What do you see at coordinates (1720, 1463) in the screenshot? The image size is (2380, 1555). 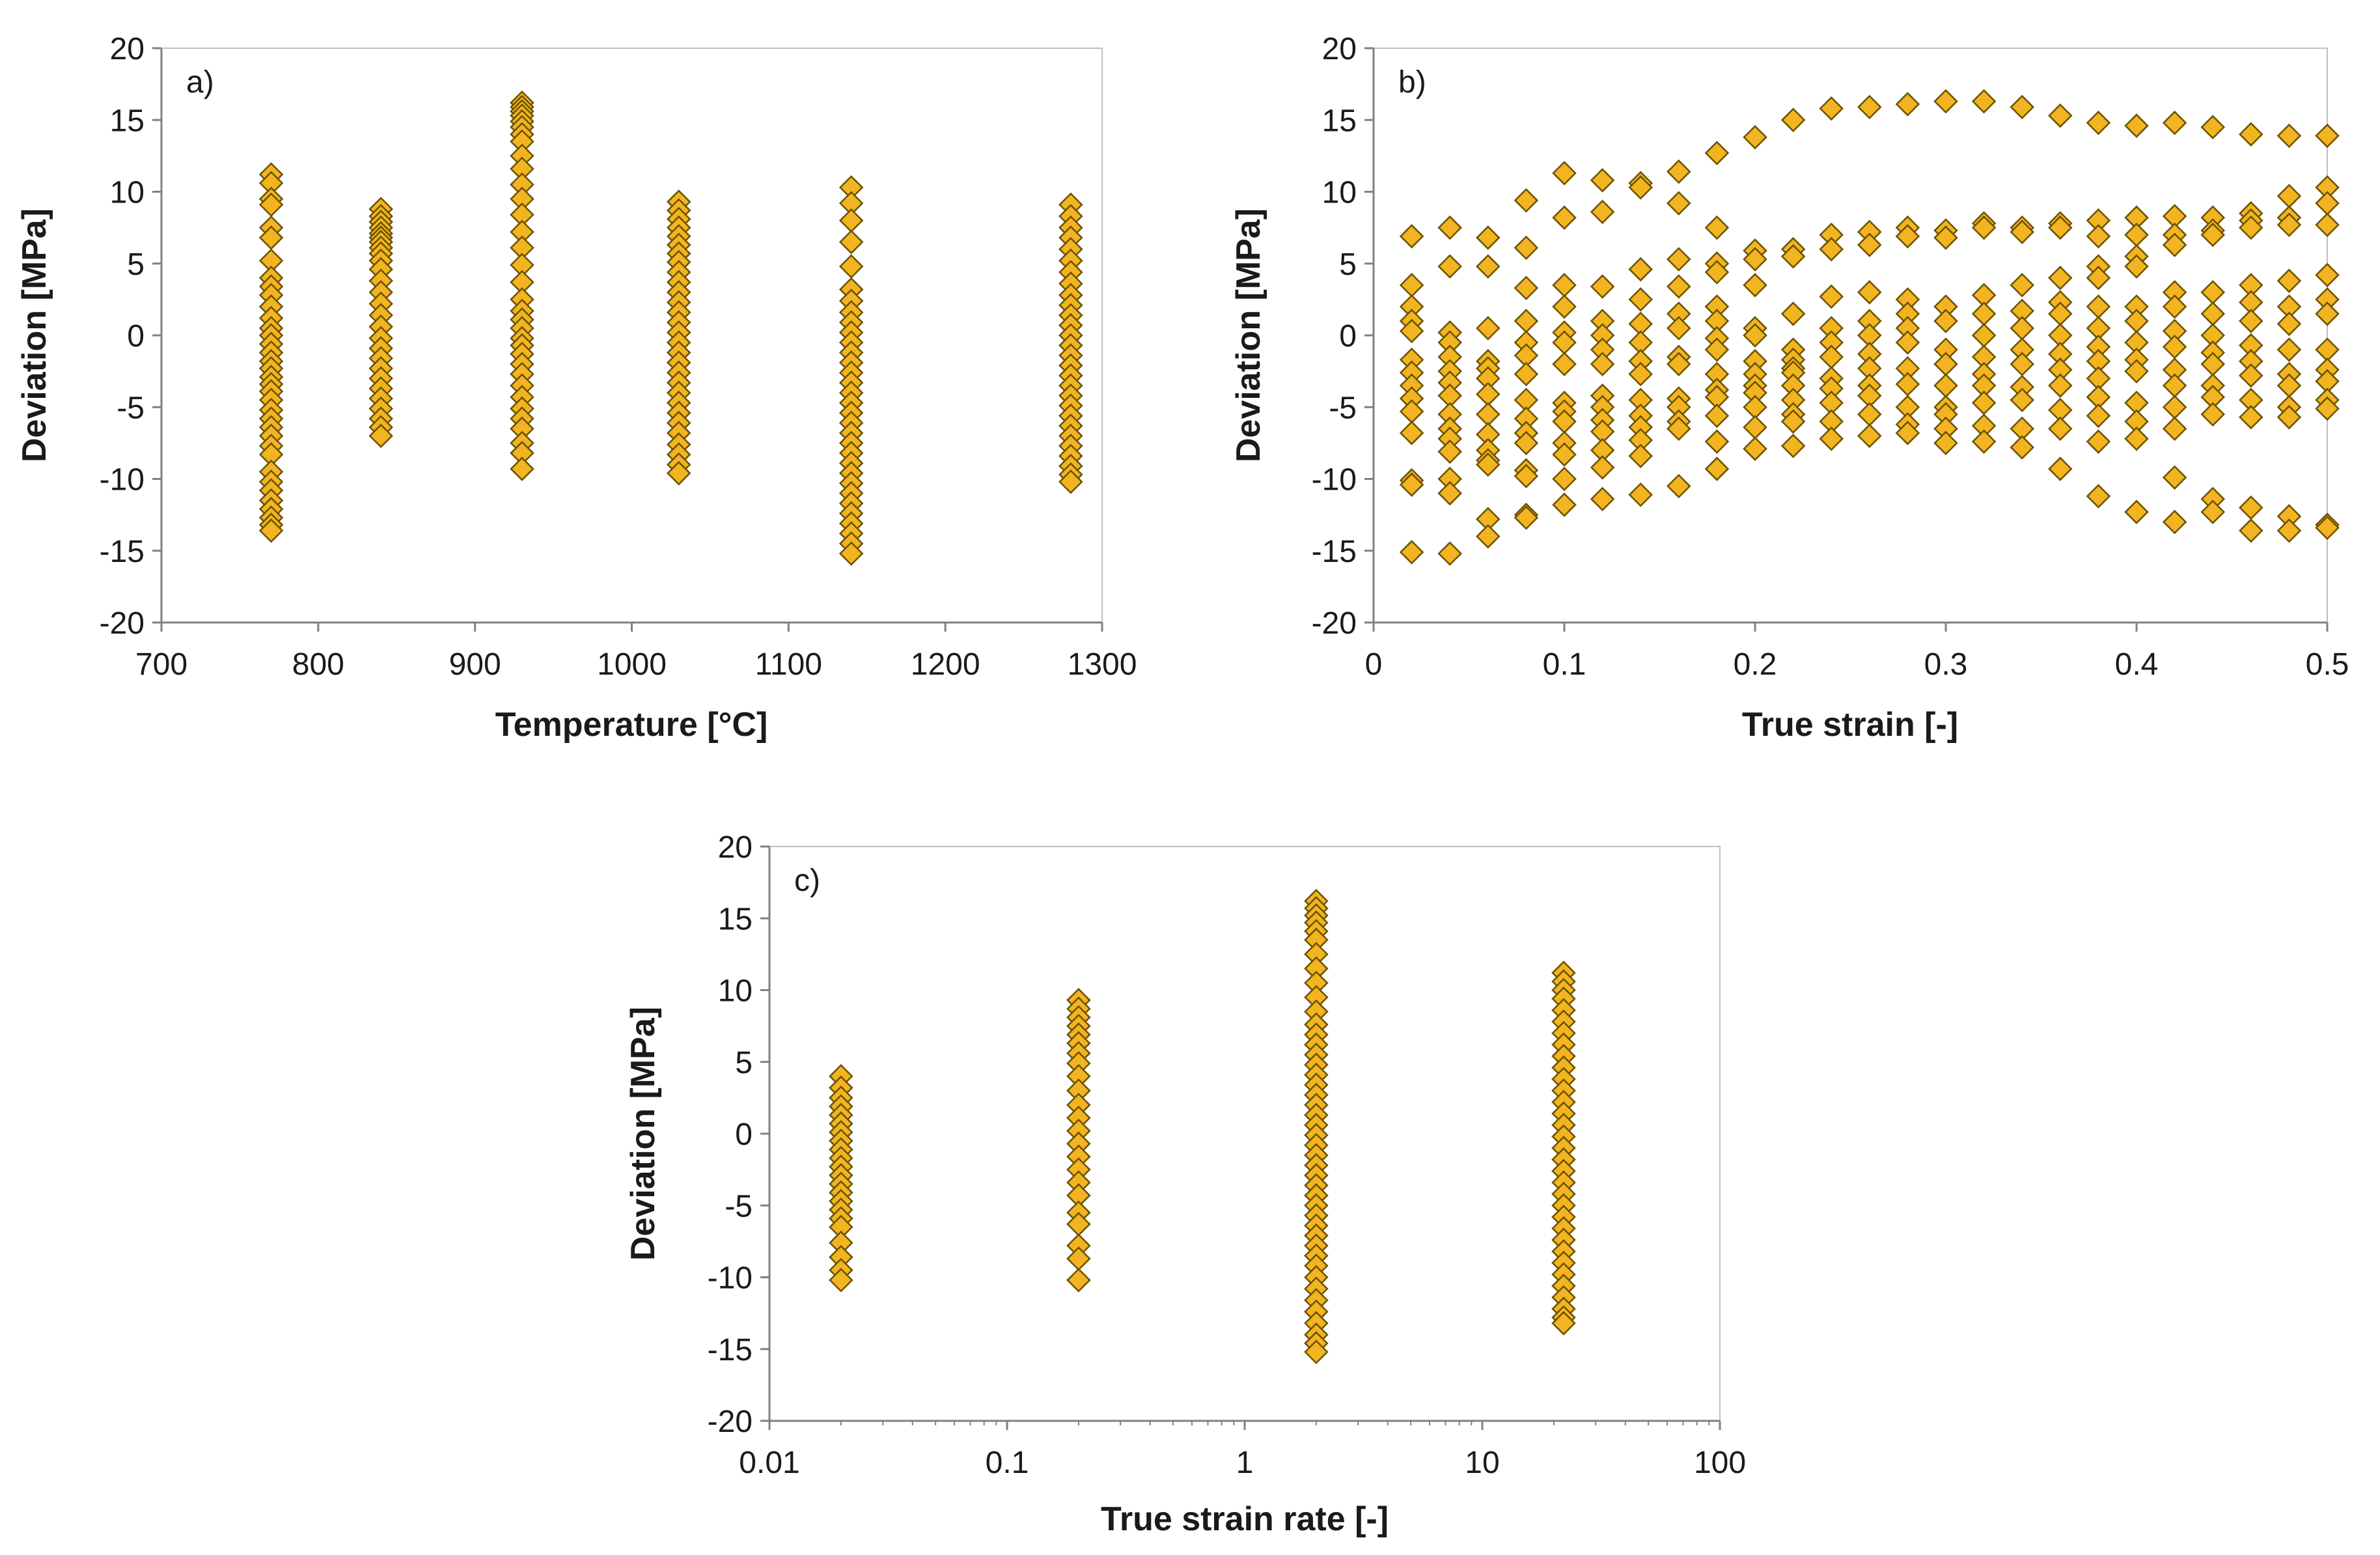 I see `x-tick-label: 100` at bounding box center [1720, 1463].